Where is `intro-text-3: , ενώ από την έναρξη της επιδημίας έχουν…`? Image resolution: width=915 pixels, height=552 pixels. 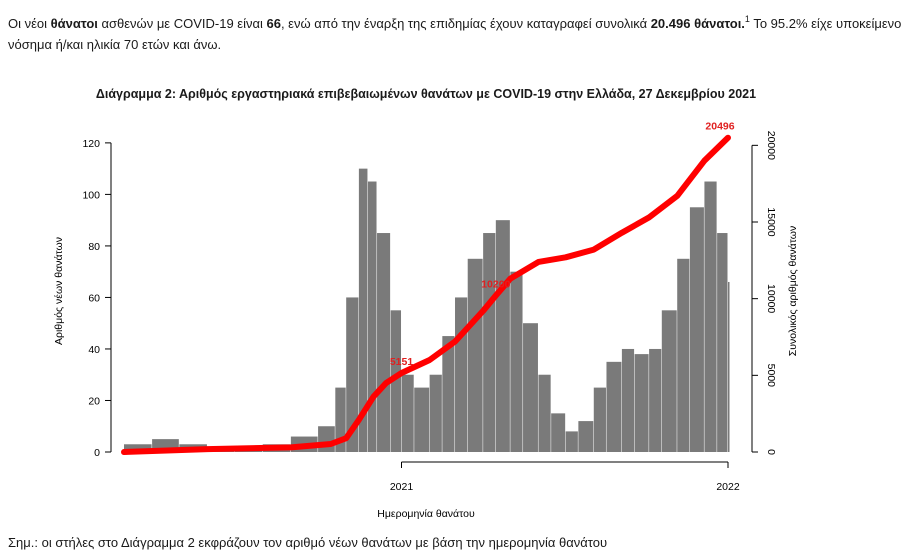
intro-text-3: , ενώ από την έναρξη της επιδημίας έχουν… is located at coordinates (465, 23).